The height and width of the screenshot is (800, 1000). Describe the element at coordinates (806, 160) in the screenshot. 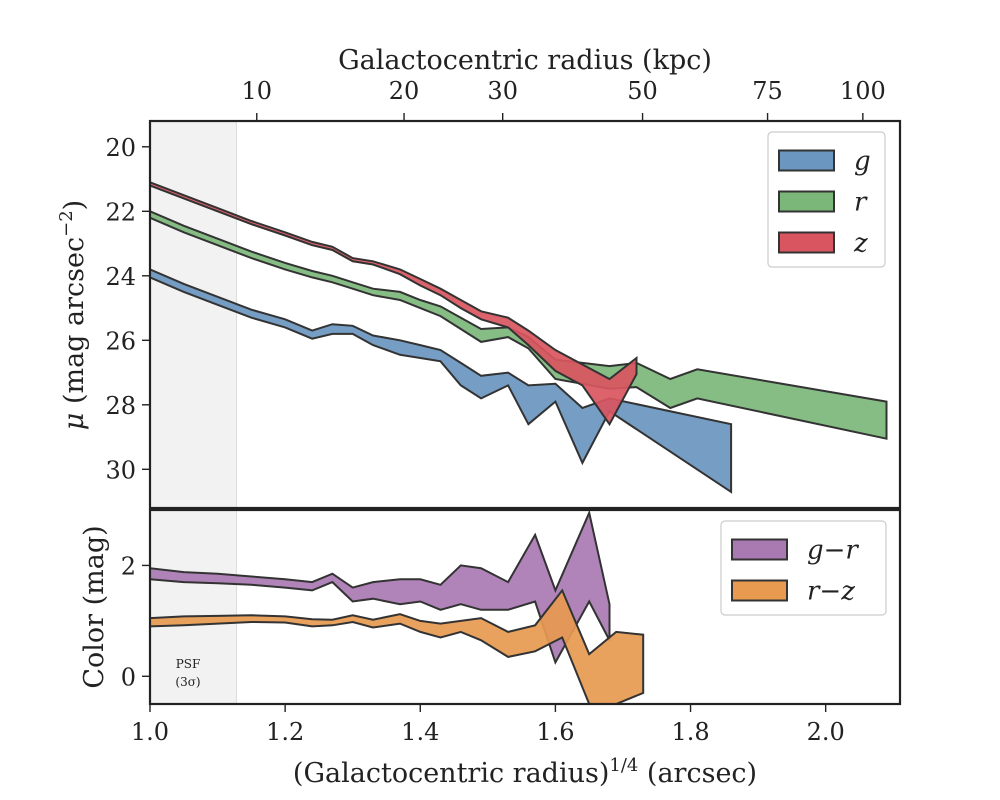

I see `legend-swatch-g` at that location.